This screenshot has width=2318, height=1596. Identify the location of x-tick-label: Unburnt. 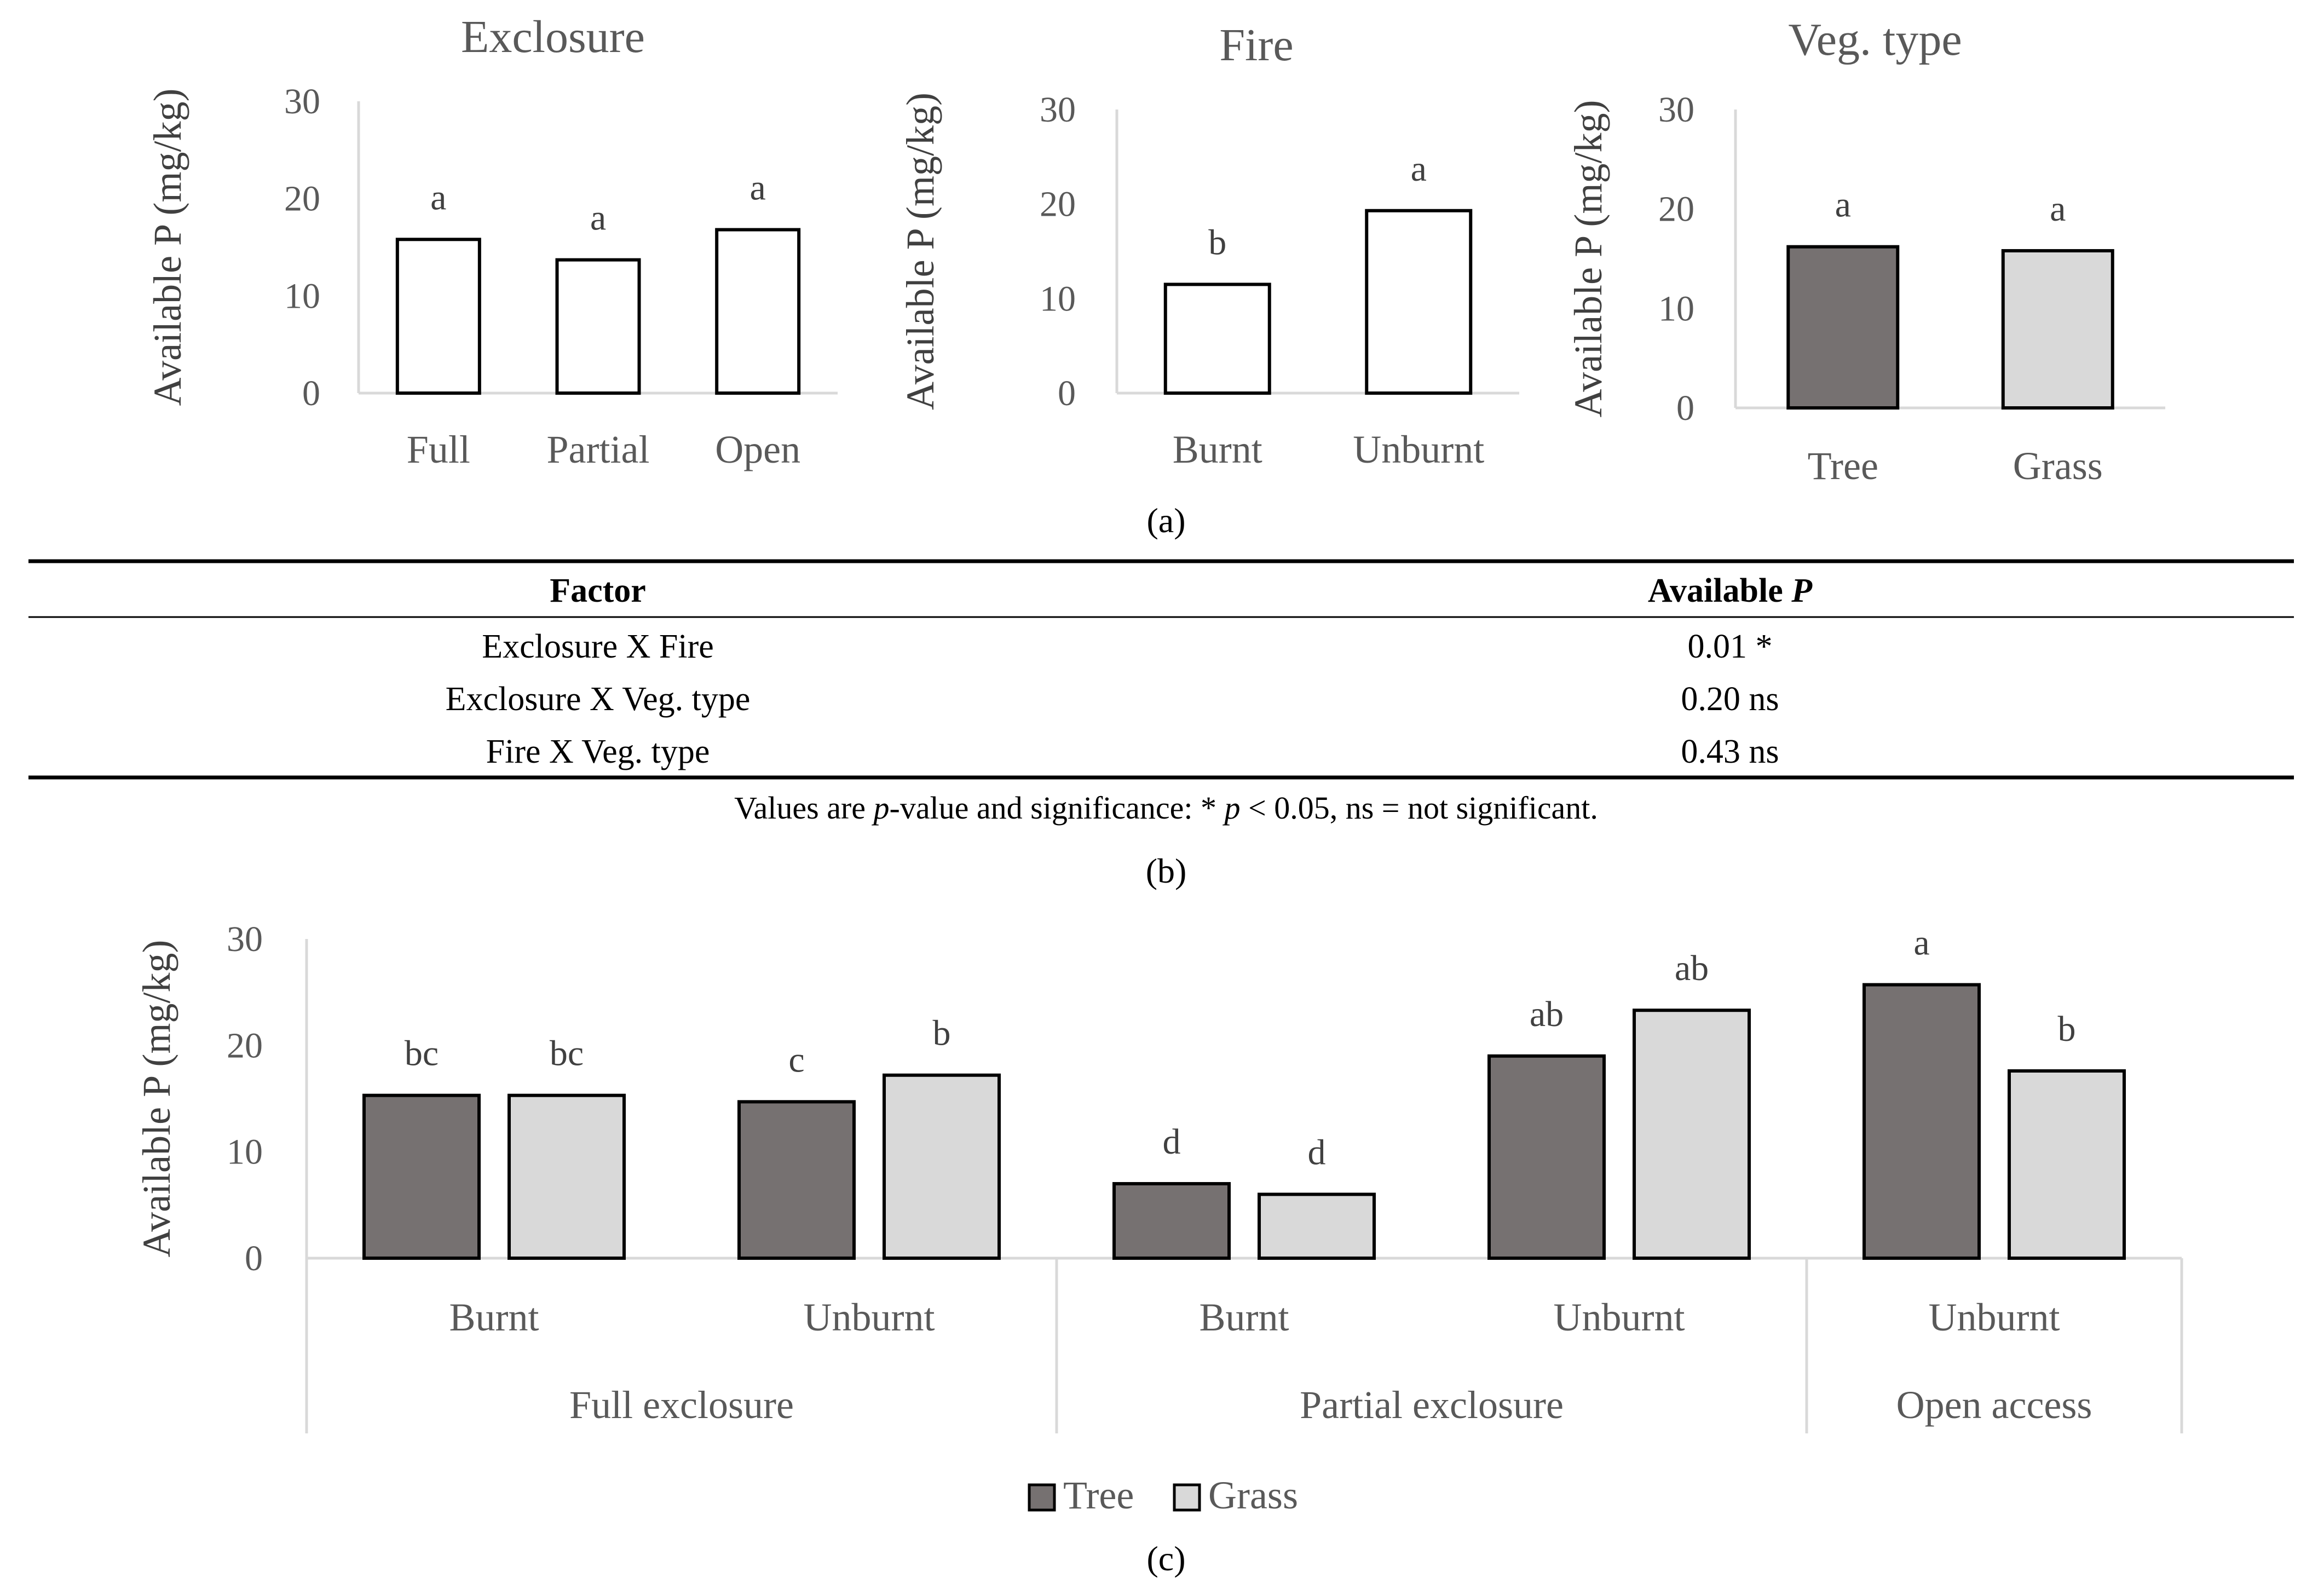
(1418, 449).